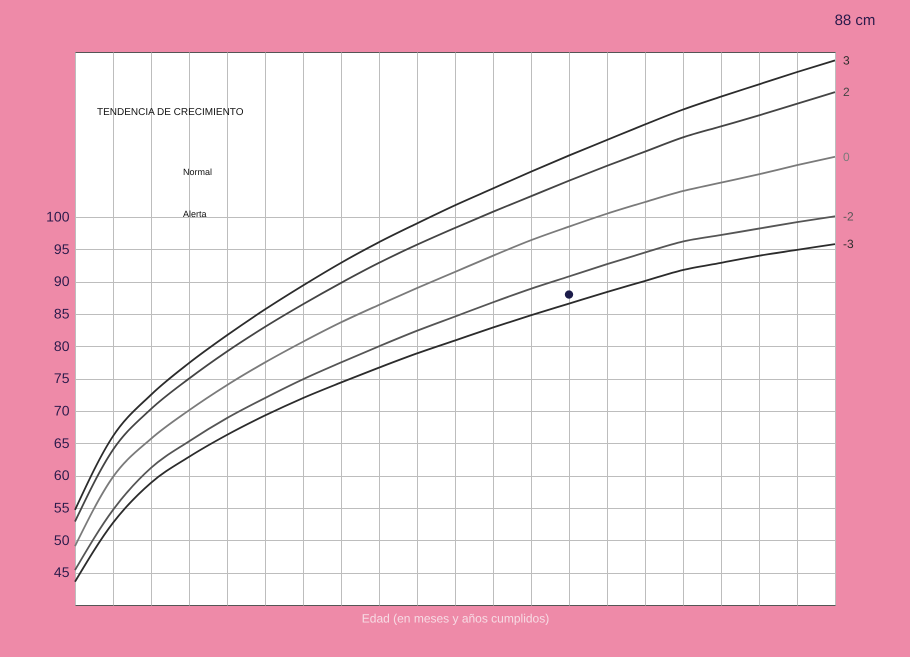 The image size is (910, 657). Describe the element at coordinates (170, 112) in the screenshot. I see `annotation: TENDENCIA DE CRECIMIENTO` at that location.